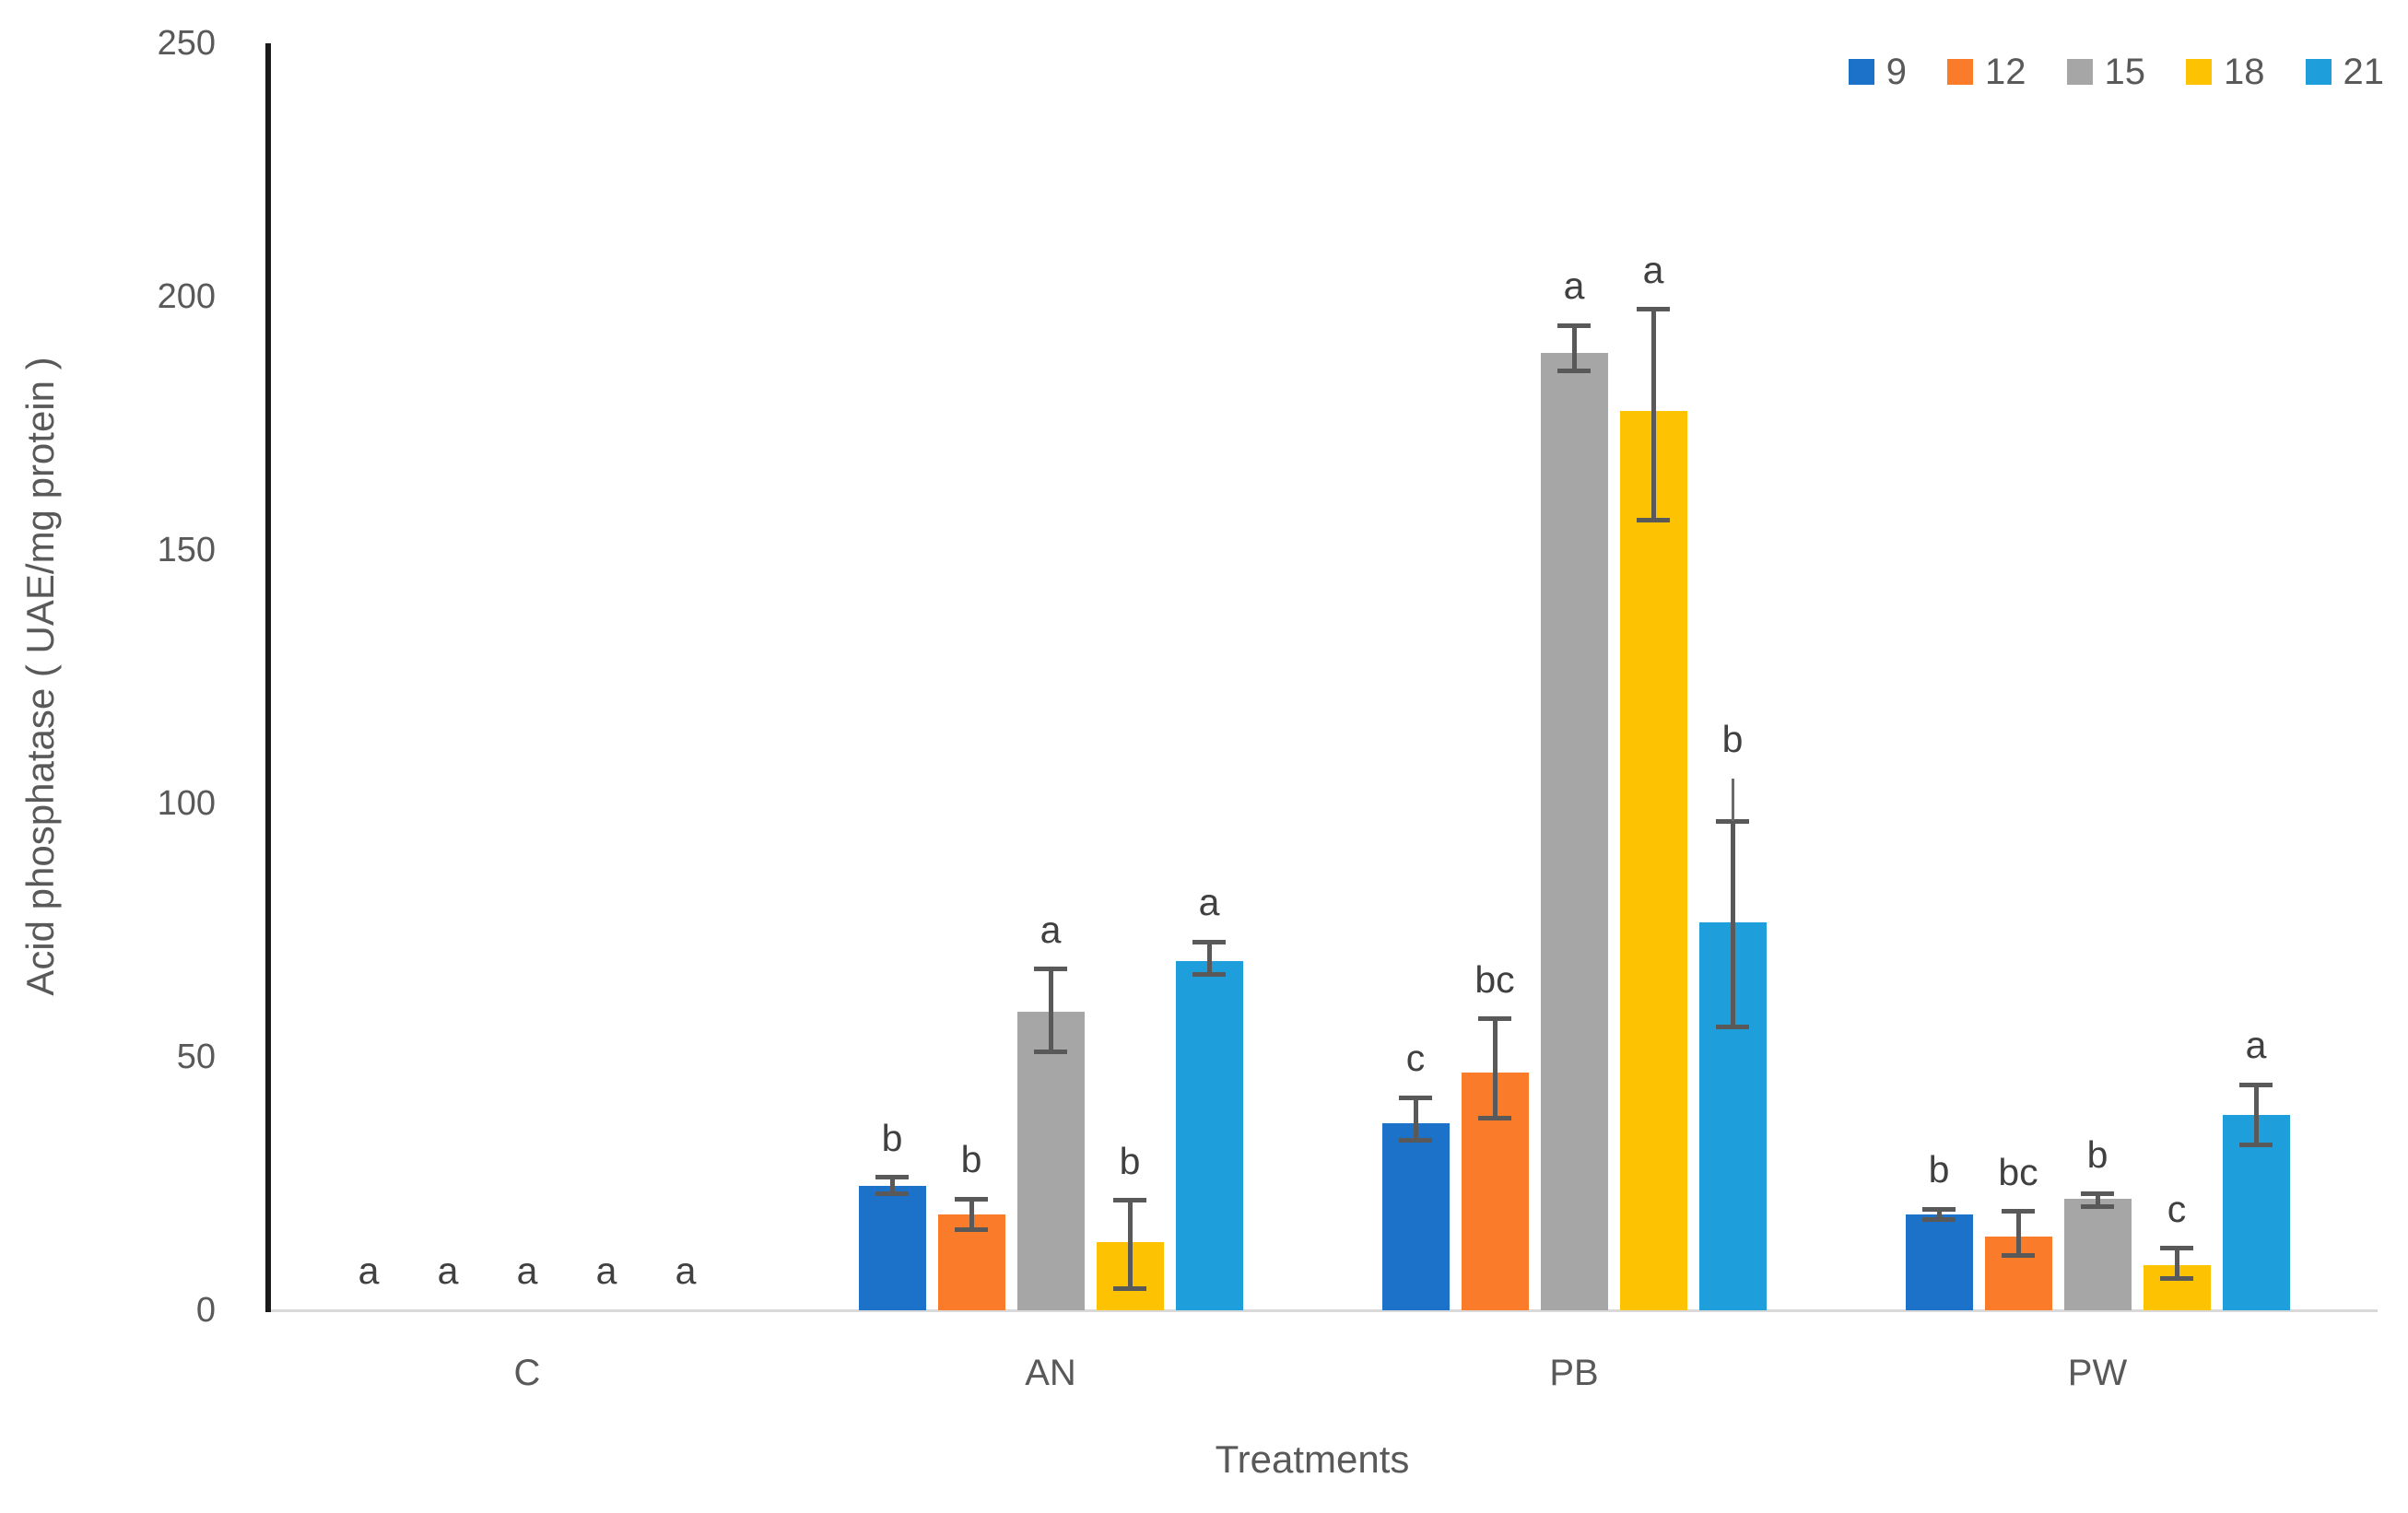  I want to click on legend: 9 12 15 18 21, so click(2116, 72).